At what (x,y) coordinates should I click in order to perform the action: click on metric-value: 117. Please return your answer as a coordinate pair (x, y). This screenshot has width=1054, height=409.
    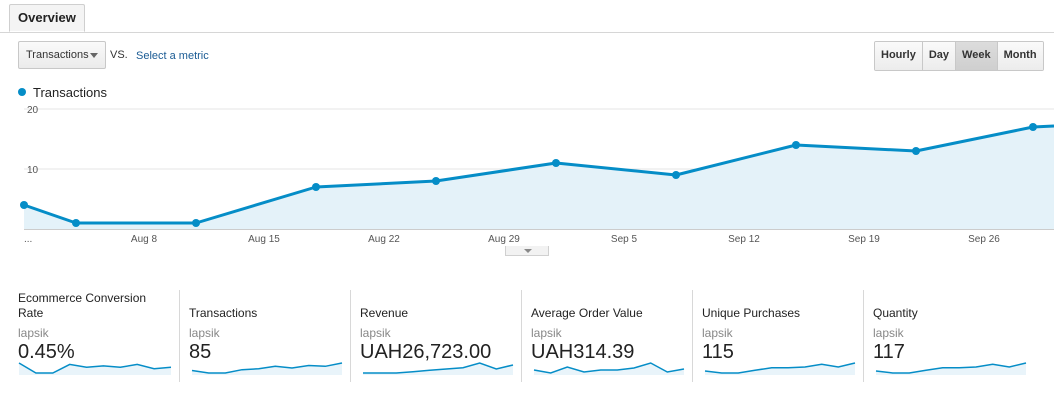
    Looking at the image, I should click on (889, 352).